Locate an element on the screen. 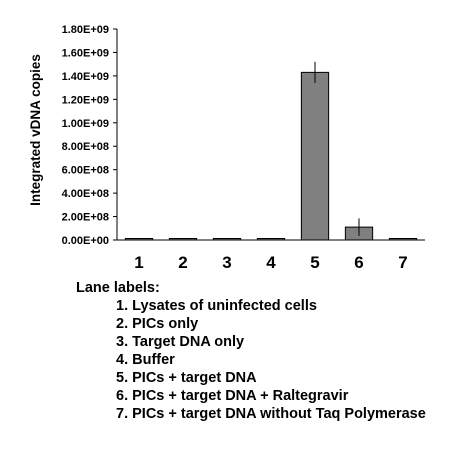 The height and width of the screenshot is (450, 474). y-tick-label: 4.00E+08 is located at coordinates (85, 194).